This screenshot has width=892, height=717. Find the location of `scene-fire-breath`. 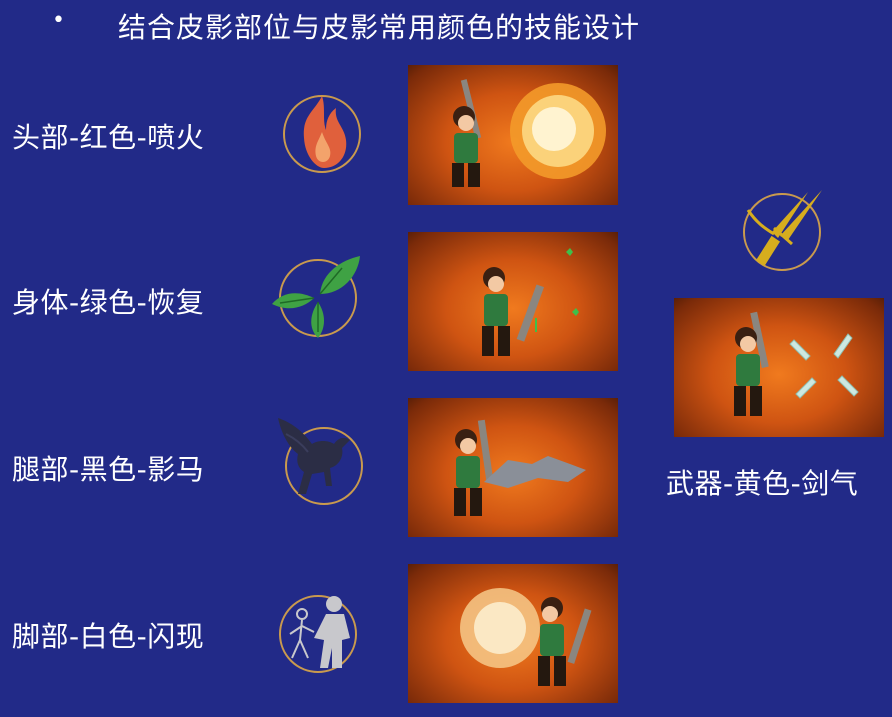

scene-fire-breath is located at coordinates (513, 135).